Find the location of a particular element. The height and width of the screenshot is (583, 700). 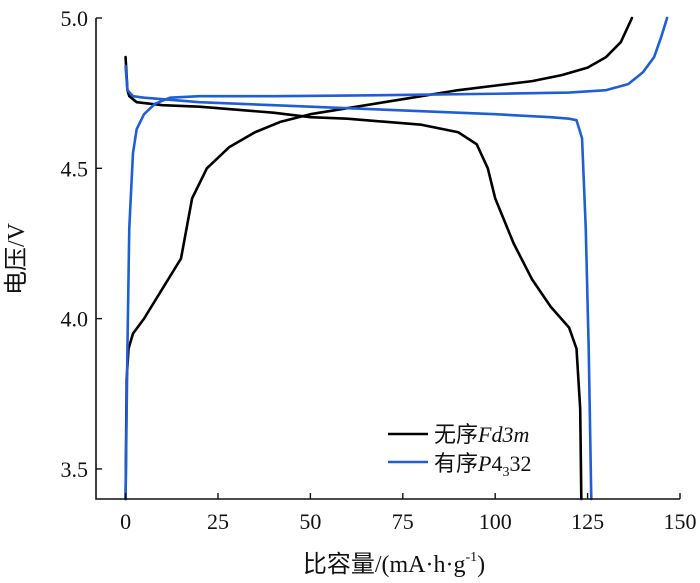

x-tick-label: 50 is located at coordinates (310, 521).